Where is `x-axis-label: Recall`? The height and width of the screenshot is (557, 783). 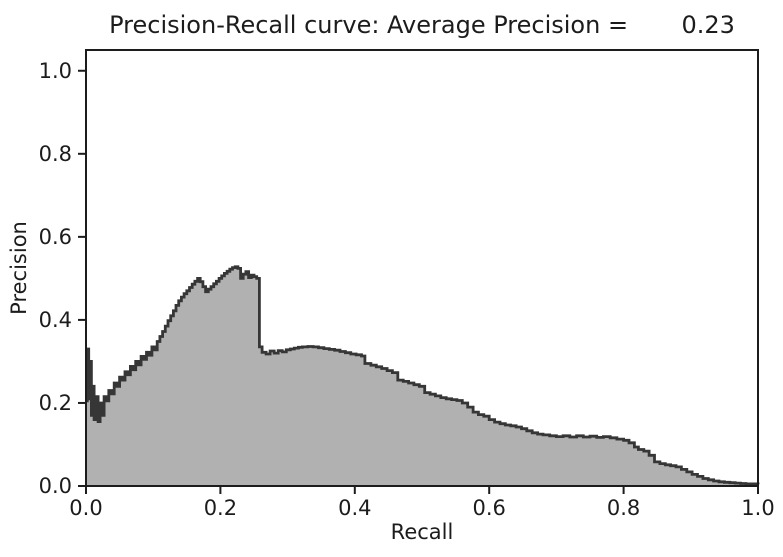 x-axis-label: Recall is located at coordinates (422, 532).